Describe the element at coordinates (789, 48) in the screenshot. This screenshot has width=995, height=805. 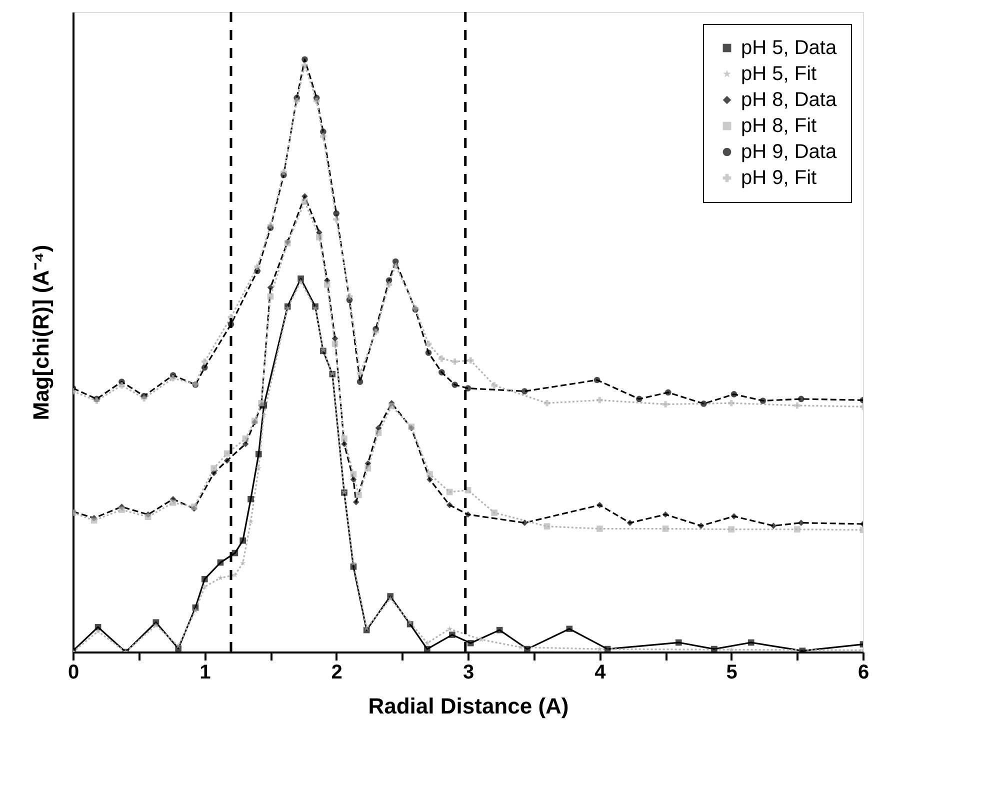
I see `legend-label: pH 5, Data` at that location.